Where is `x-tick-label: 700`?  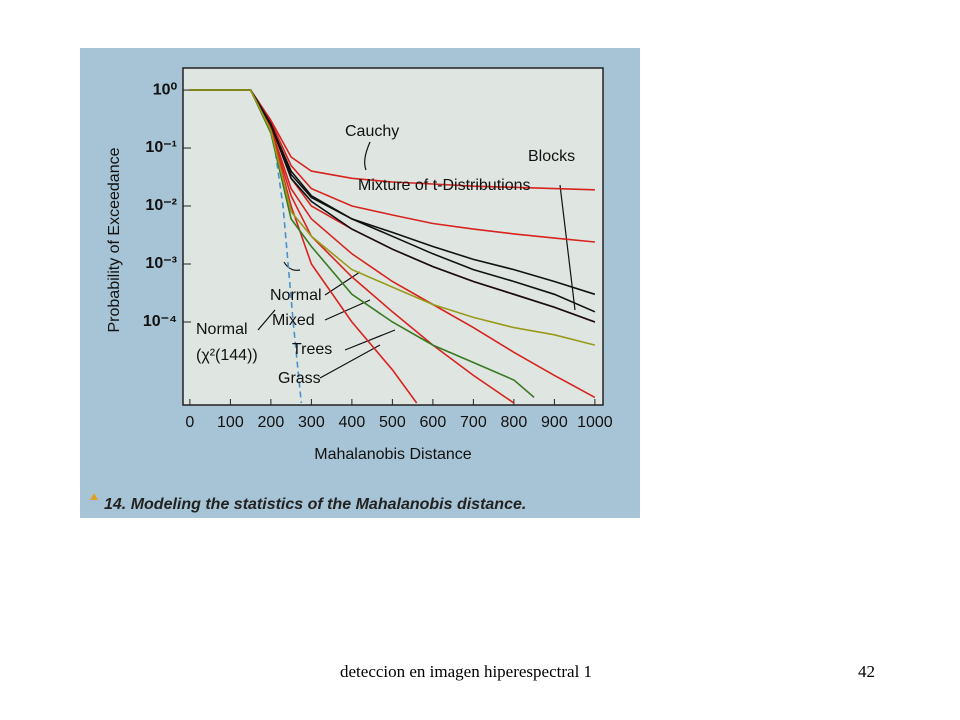 x-tick-label: 700 is located at coordinates (473, 422).